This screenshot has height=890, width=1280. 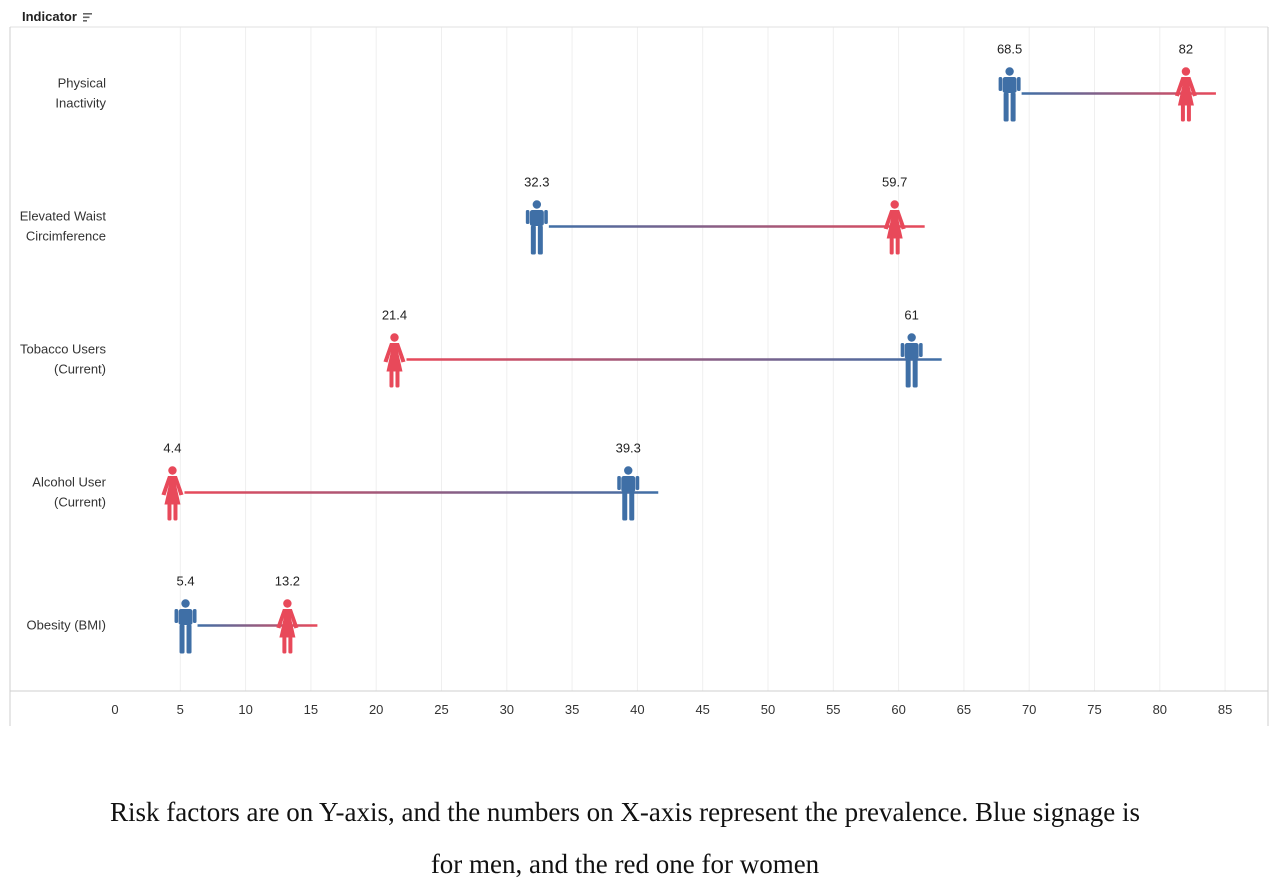 I want to click on x-tick-label: 65, so click(x=964, y=709).